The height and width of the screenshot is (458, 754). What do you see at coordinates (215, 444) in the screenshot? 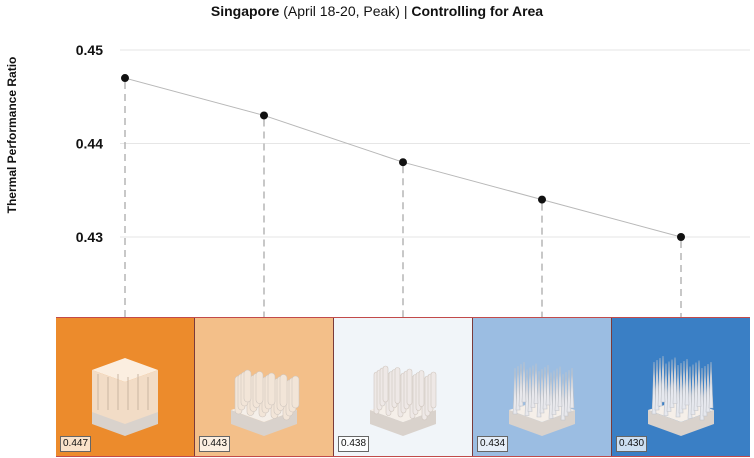
I see `panel-value-label: 0.443` at bounding box center [215, 444].